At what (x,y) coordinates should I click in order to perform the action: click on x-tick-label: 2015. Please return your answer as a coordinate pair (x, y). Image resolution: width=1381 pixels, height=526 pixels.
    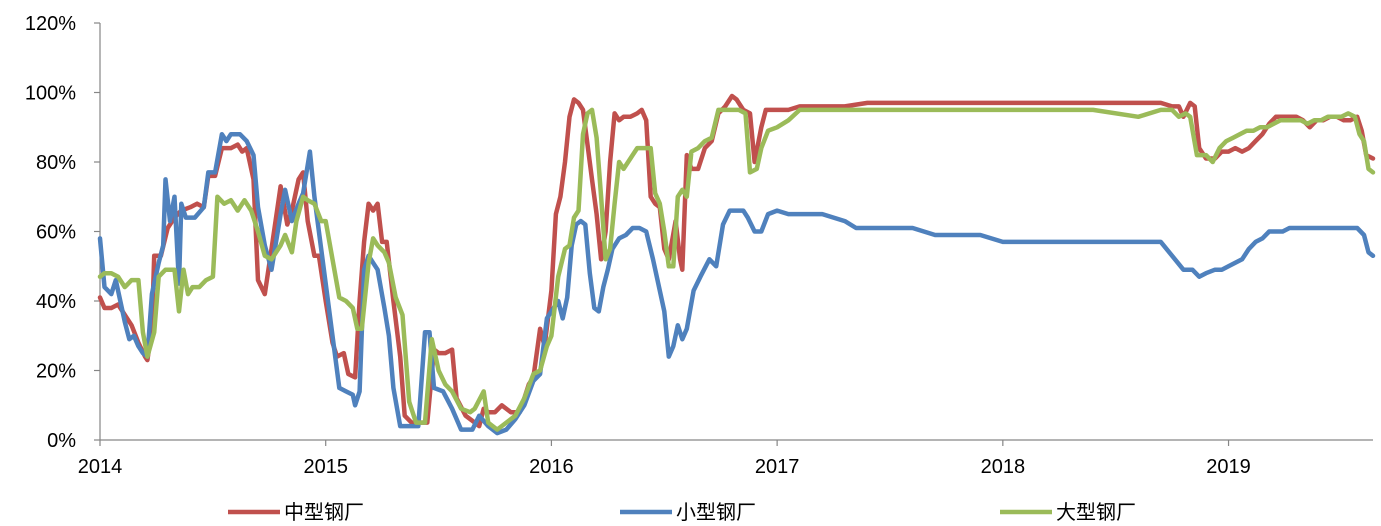
    Looking at the image, I should click on (325, 467).